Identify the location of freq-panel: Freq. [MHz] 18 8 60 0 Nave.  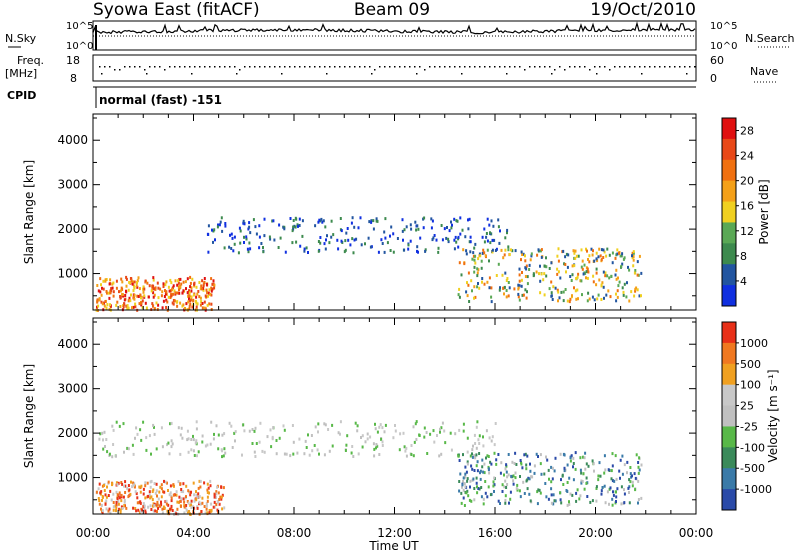
(391, 69).